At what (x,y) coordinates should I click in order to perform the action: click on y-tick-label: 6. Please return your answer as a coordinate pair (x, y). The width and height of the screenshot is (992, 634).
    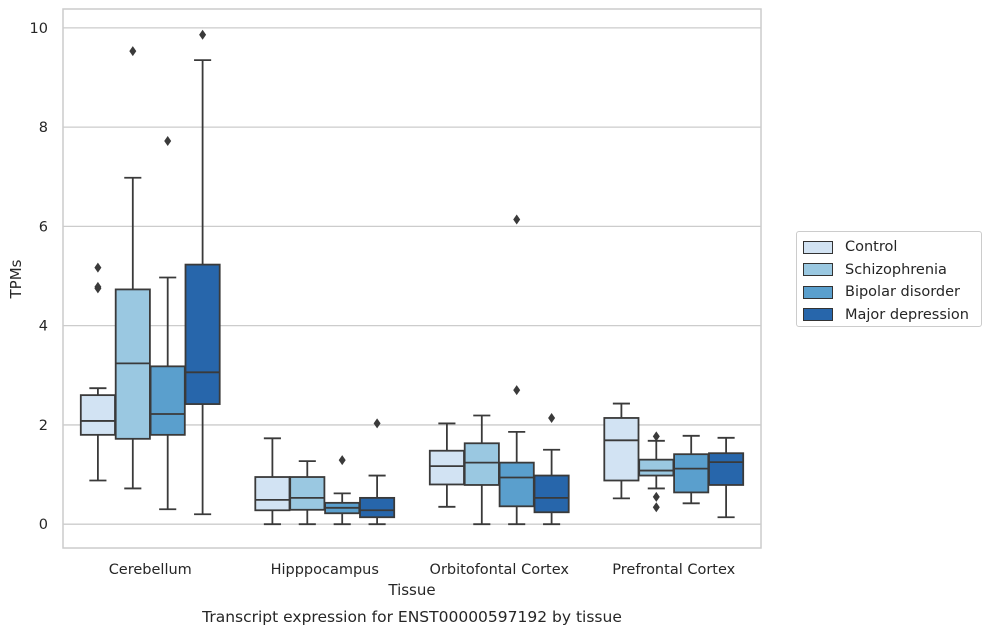
    Looking at the image, I should click on (43, 227).